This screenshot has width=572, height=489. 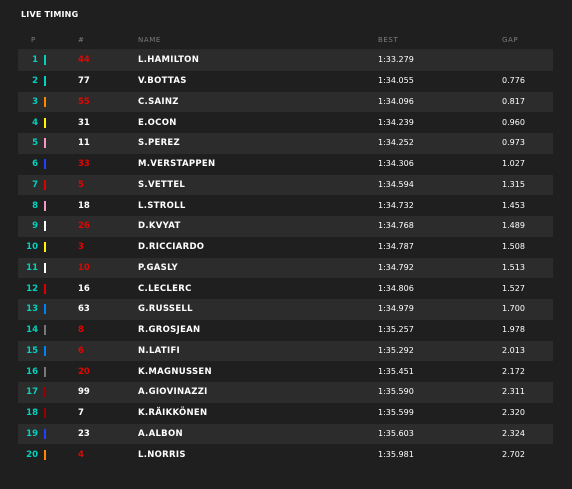 I want to click on position: 7, so click(x=35, y=184).